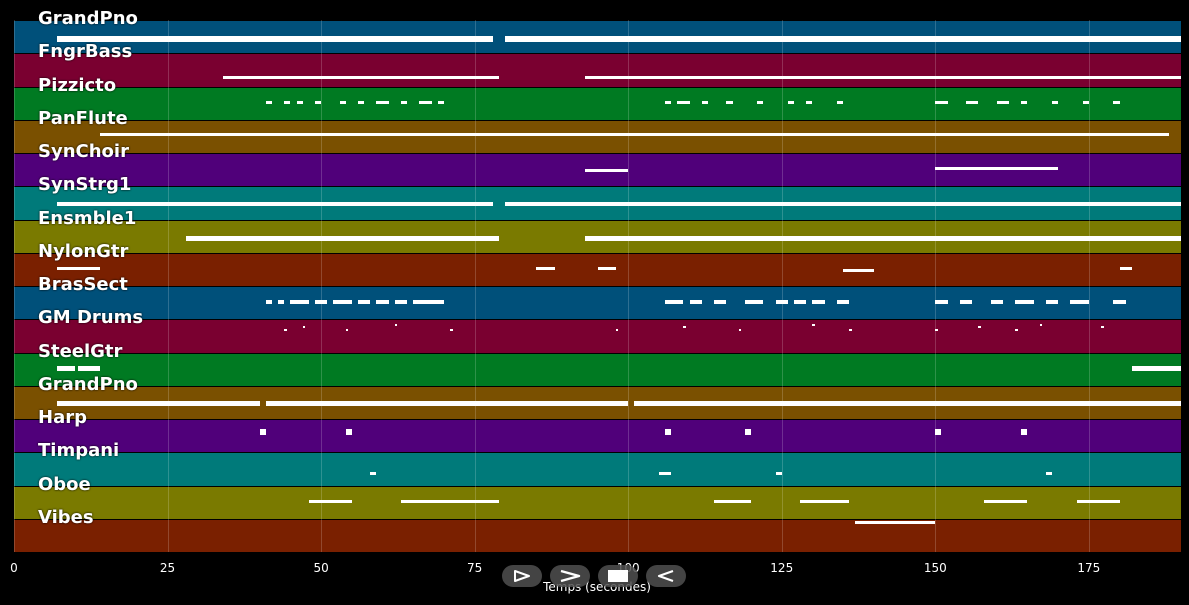 This screenshot has height=605, width=1189. What do you see at coordinates (321, 568) in the screenshot?
I see `tick-label: 50` at bounding box center [321, 568].